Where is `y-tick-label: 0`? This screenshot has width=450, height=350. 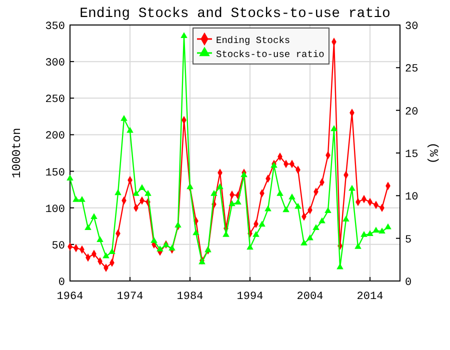 y-tick-label: 0 is located at coordinates (61, 283).